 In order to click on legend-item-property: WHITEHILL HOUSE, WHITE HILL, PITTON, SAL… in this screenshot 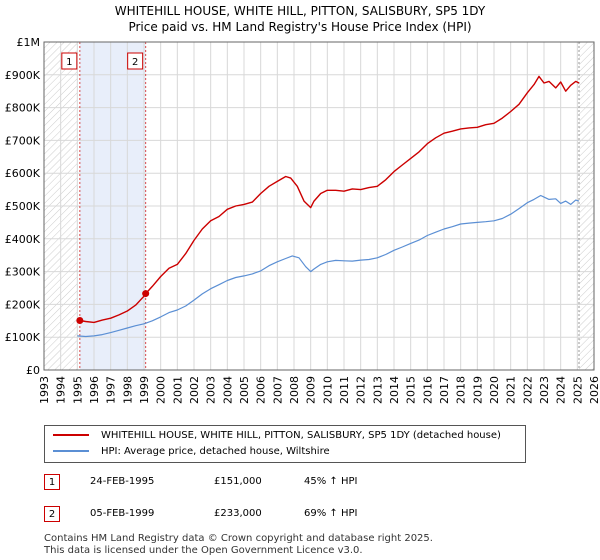, I will do `click(277, 435)`.